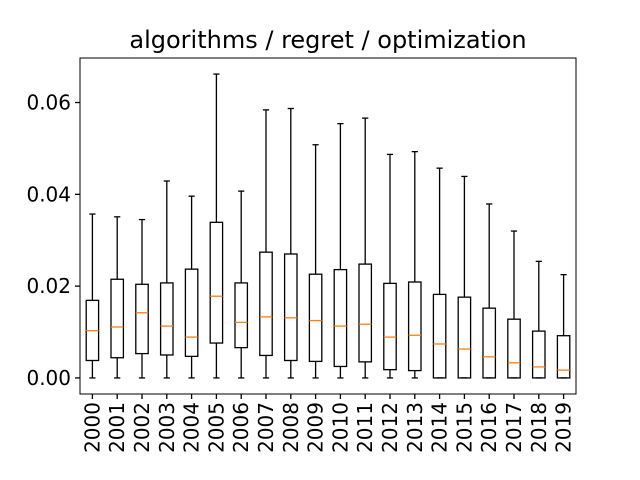  What do you see at coordinates (489, 427) in the screenshot?
I see `x-tick-label: 2016` at bounding box center [489, 427].